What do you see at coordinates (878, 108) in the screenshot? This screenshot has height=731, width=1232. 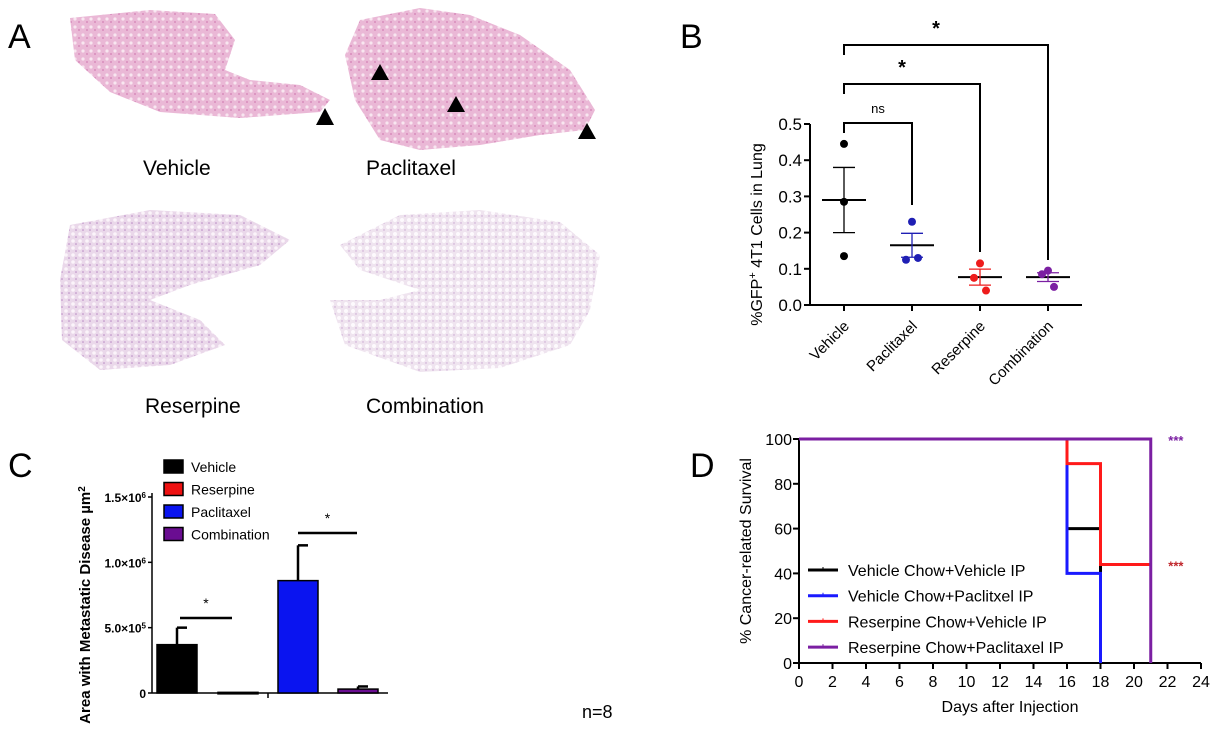 I see `significance-label: ns` at bounding box center [878, 108].